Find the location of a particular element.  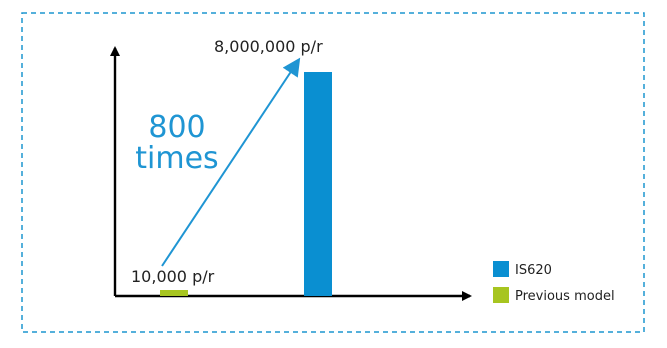

annotation-line-2: times is located at coordinates (176, 158).